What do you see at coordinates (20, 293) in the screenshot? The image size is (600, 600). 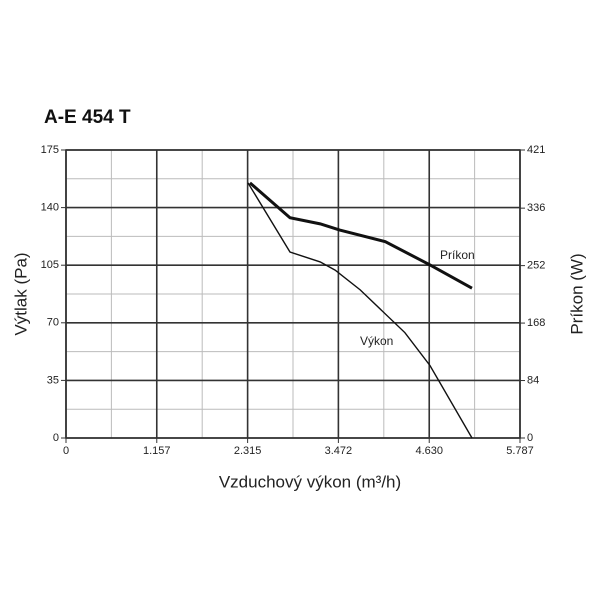 I see `y-axis-title: Výtlak (Pa)` at bounding box center [20, 293].